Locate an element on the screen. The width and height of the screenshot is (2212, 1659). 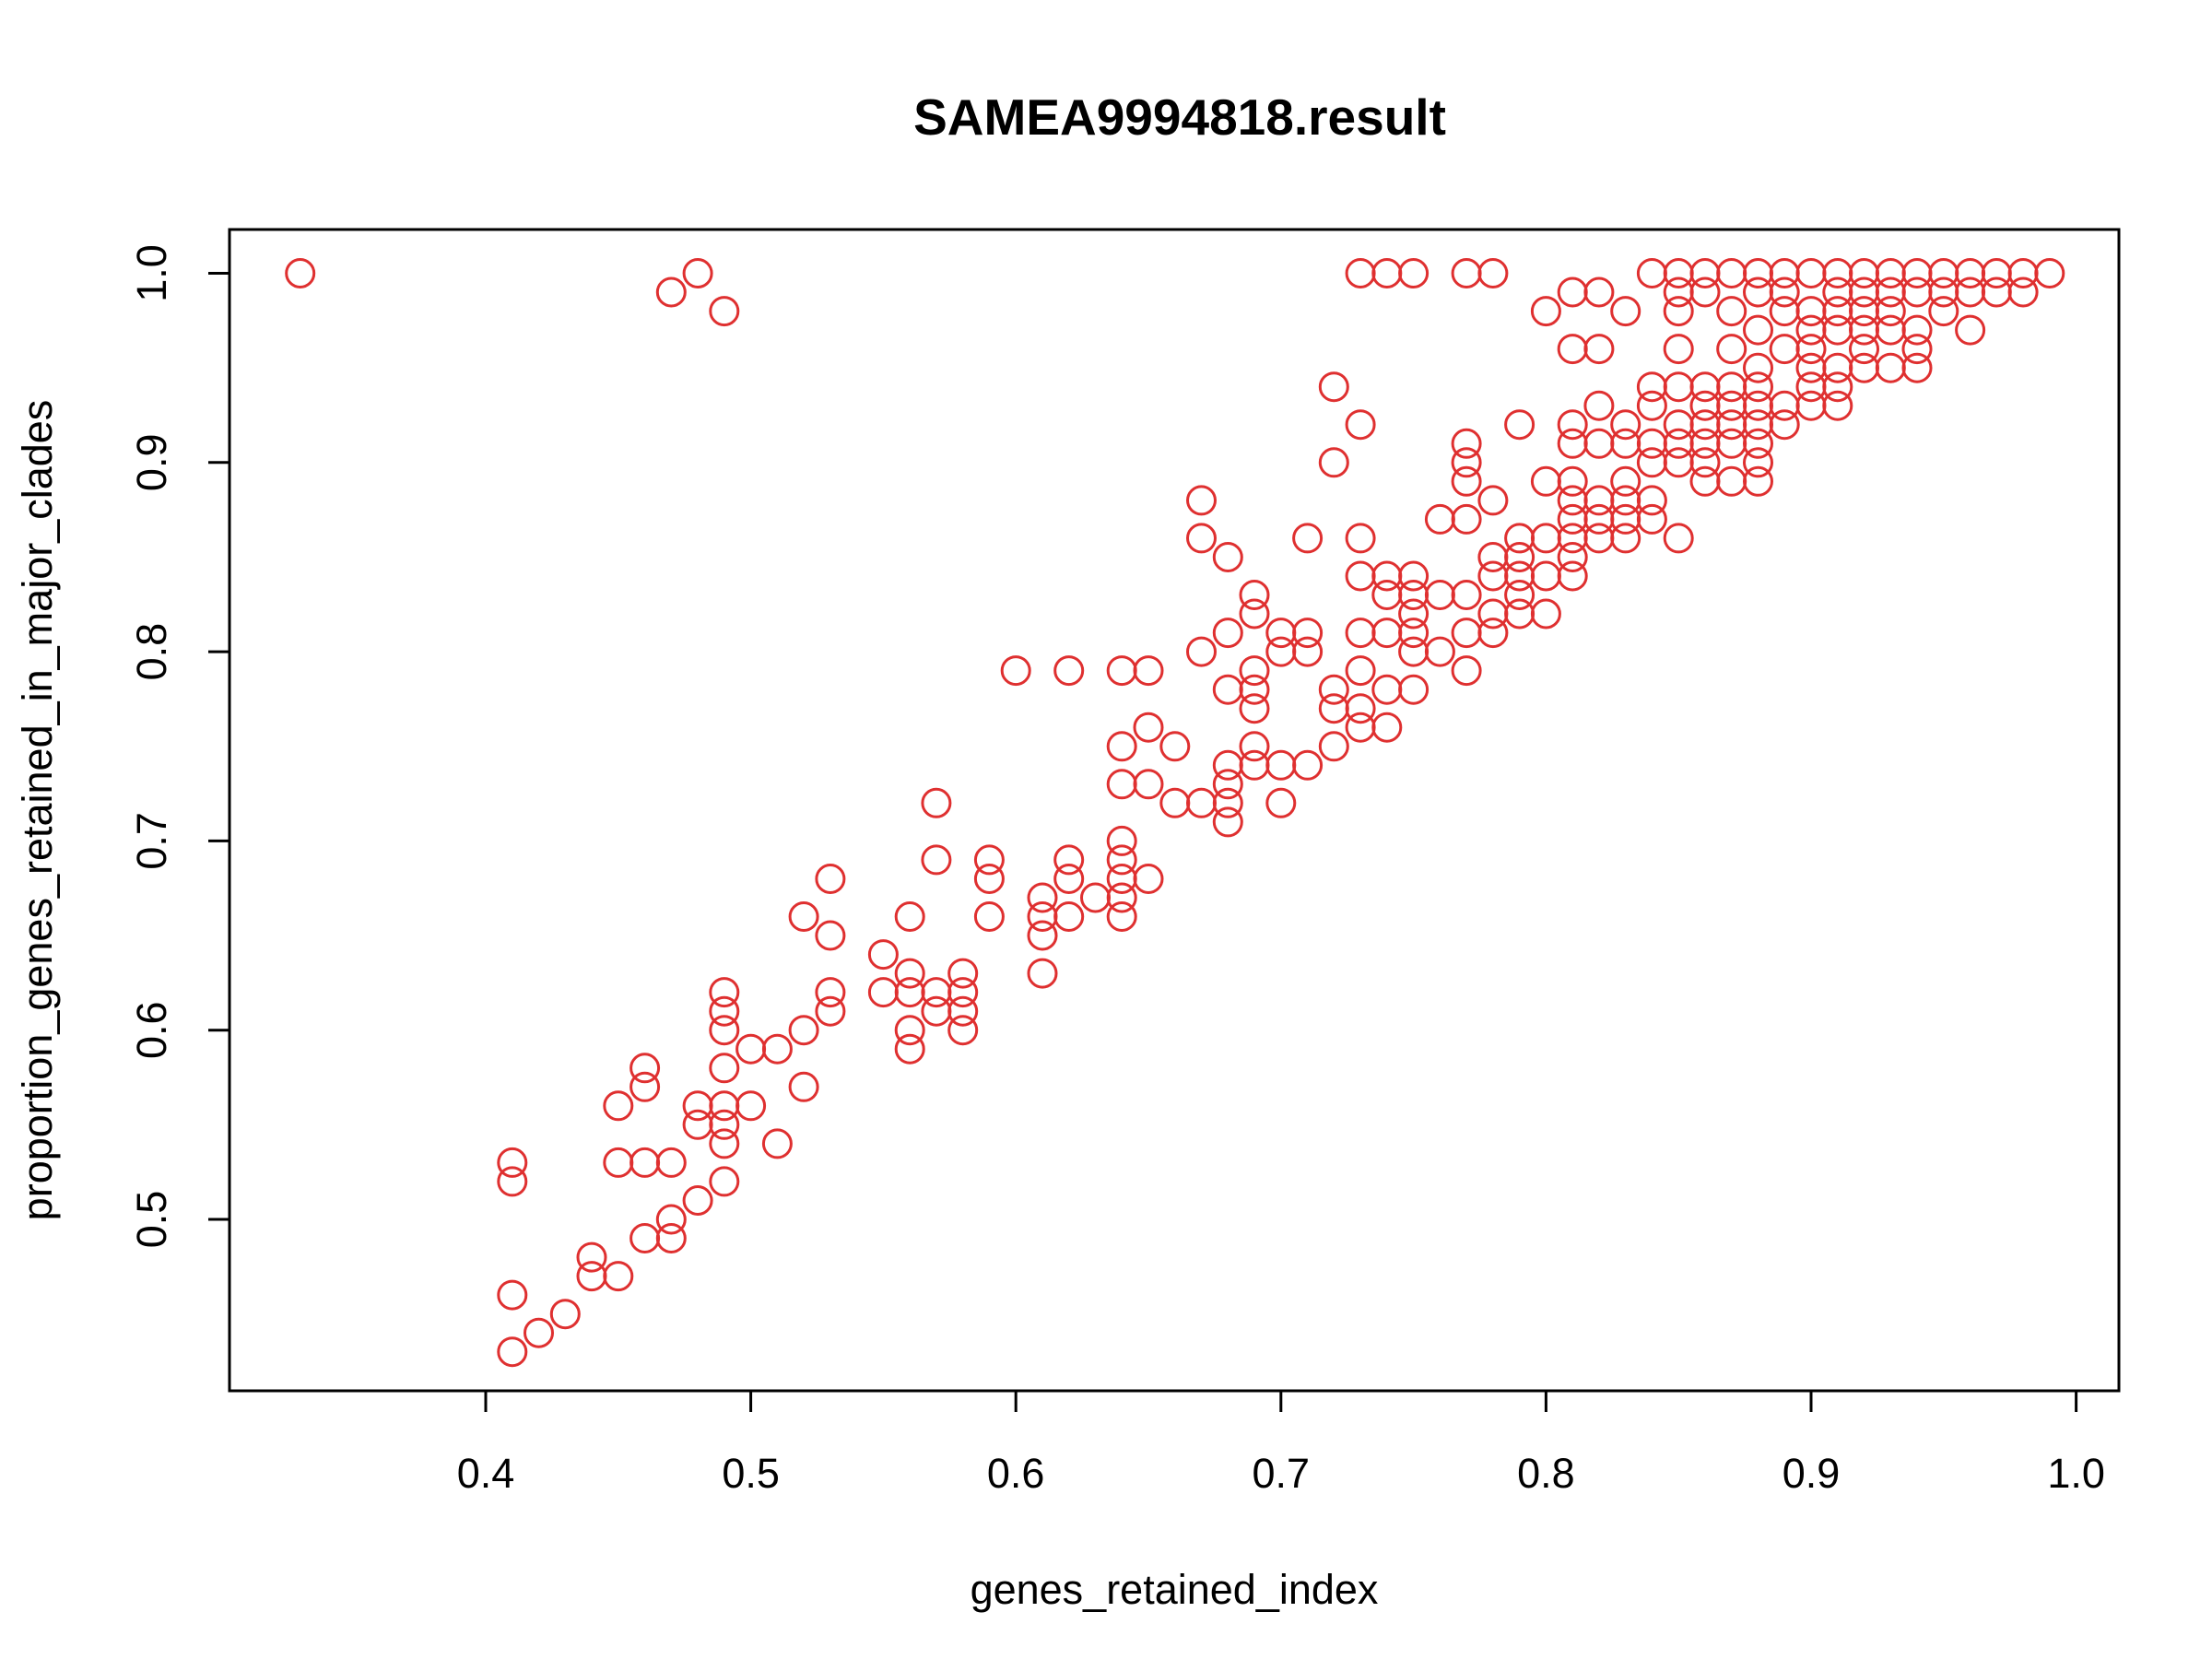
chart-title: SAMEA9994818.result is located at coordinates (1179, 117).